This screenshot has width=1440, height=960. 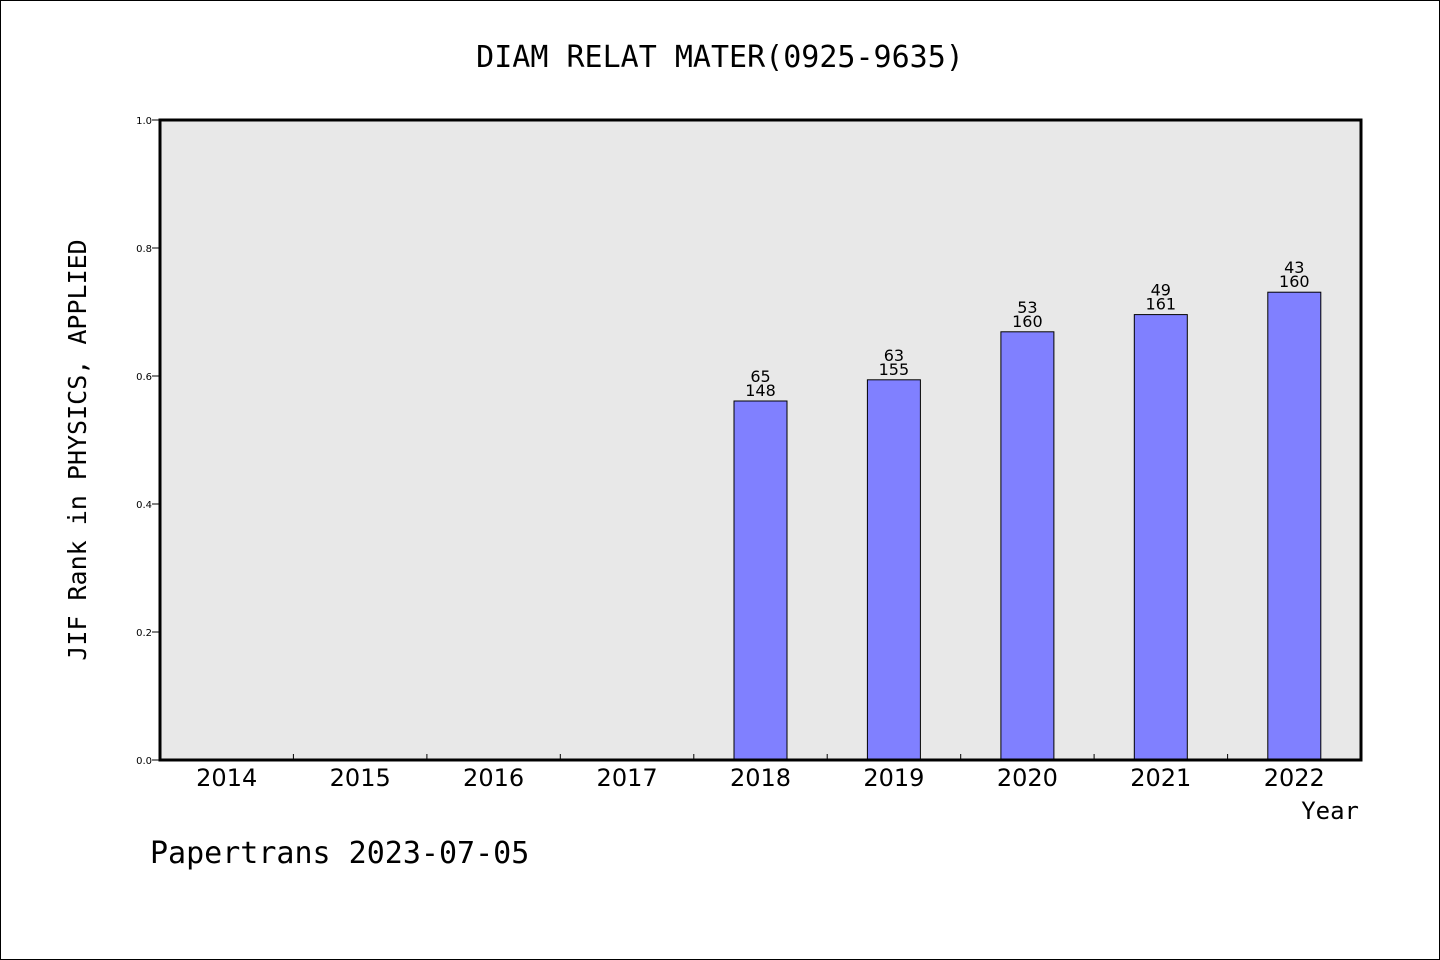 What do you see at coordinates (894, 369) in the screenshot?
I see `bar-total-label: 155` at bounding box center [894, 369].